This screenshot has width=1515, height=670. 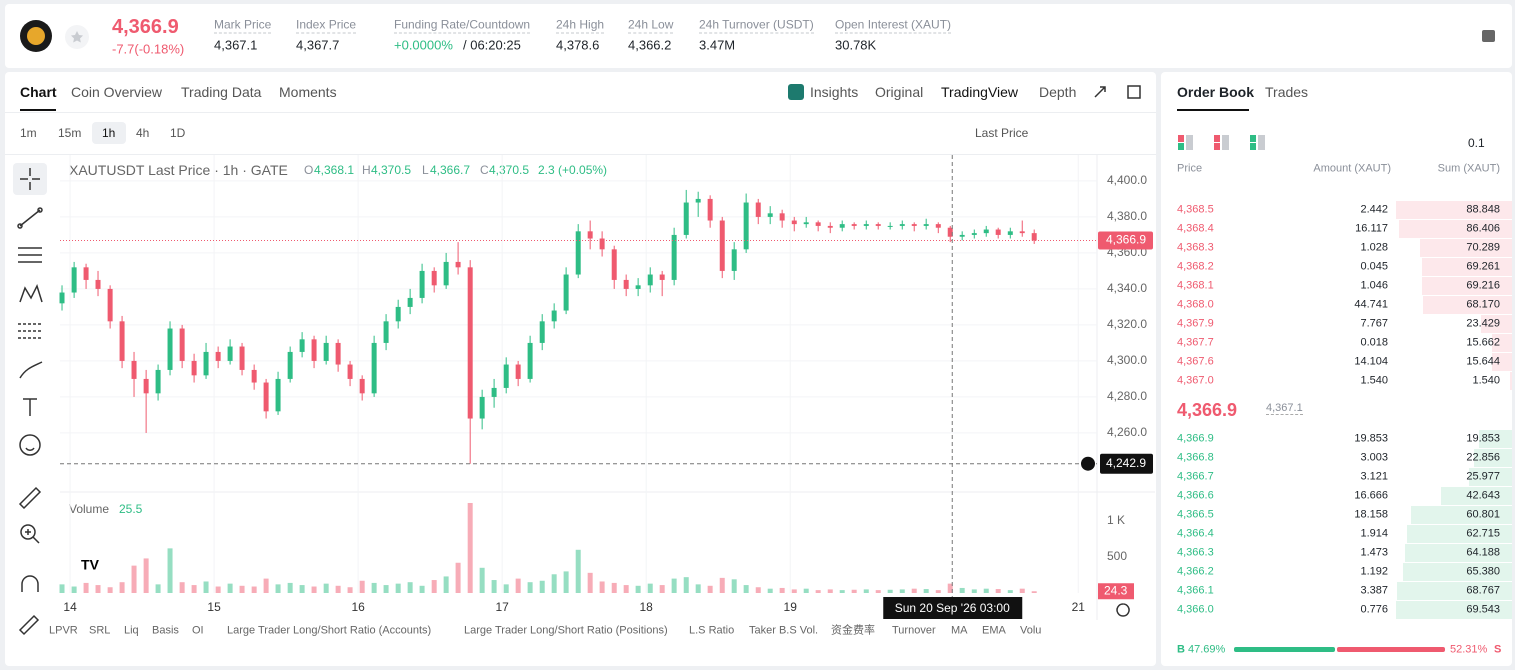 I want to click on timeframe: 4h, so click(x=143, y=133).